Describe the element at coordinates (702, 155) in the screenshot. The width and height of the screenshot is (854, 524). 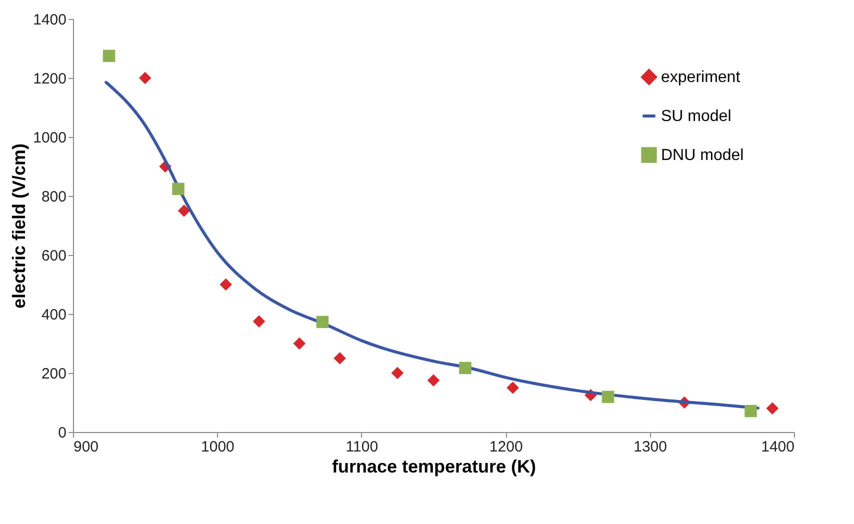
I see `legend-label: DNU model` at that location.